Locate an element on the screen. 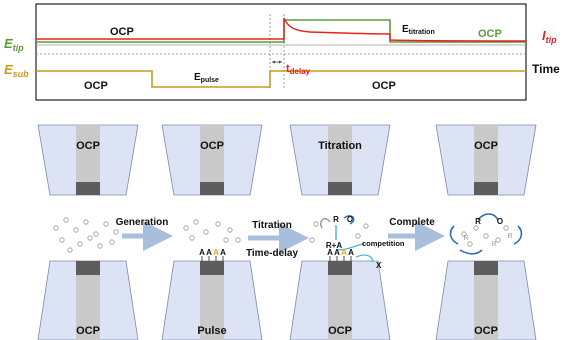  delay-arrowhead-left is located at coordinates (273, 62).